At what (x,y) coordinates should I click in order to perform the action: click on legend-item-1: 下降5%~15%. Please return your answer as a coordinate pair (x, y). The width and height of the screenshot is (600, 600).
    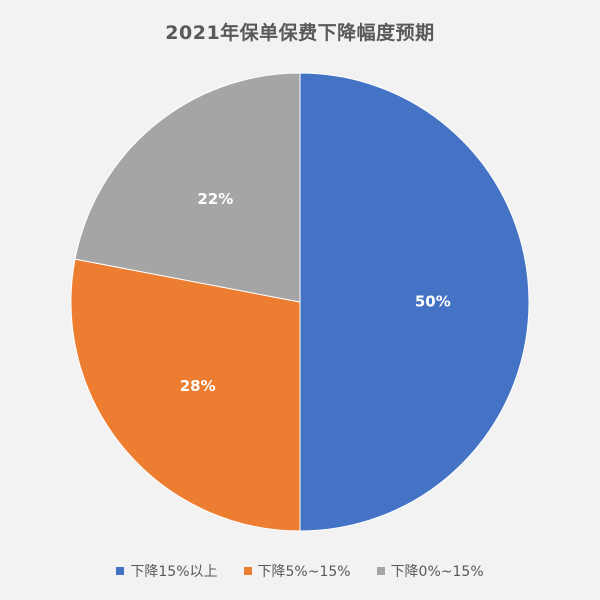
    Looking at the image, I should click on (297, 571).